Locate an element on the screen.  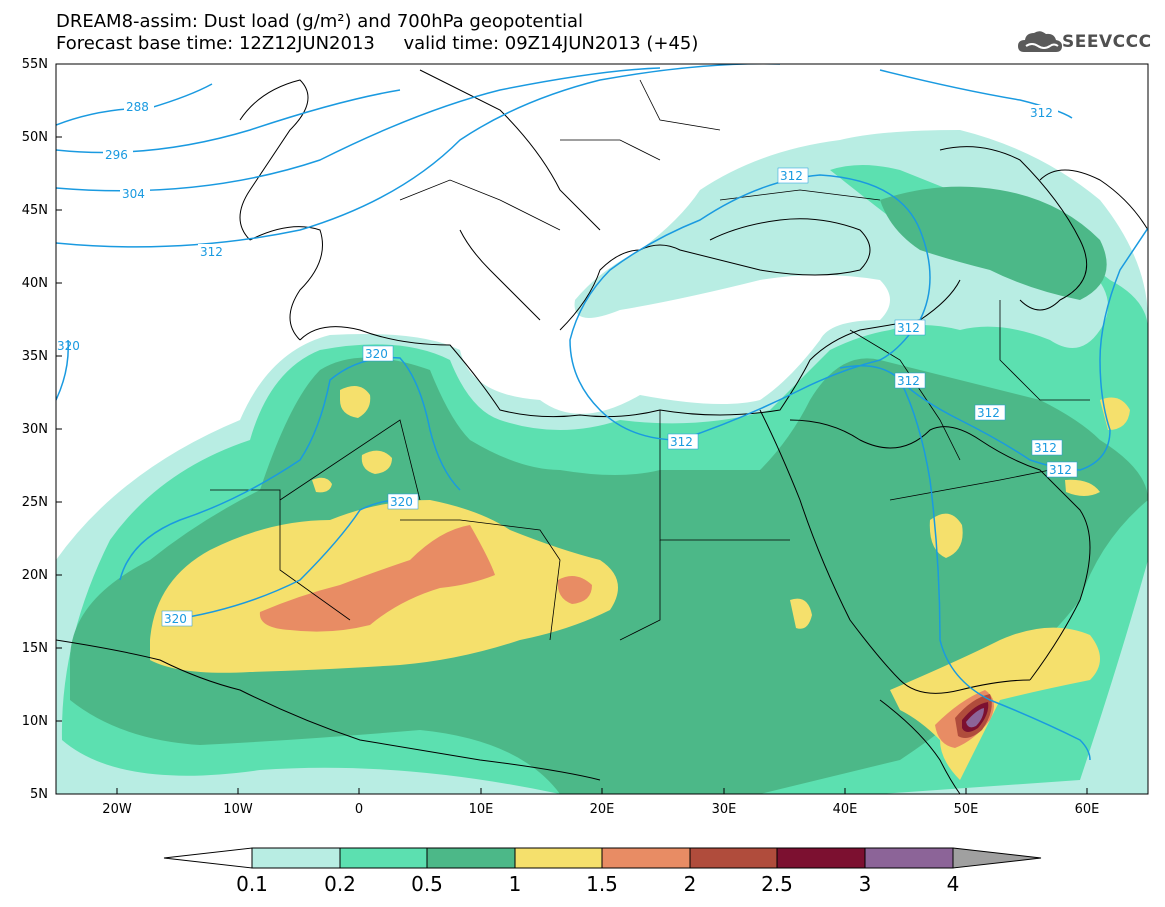
dust-level-0.5-north is located at coordinates (993, 243).